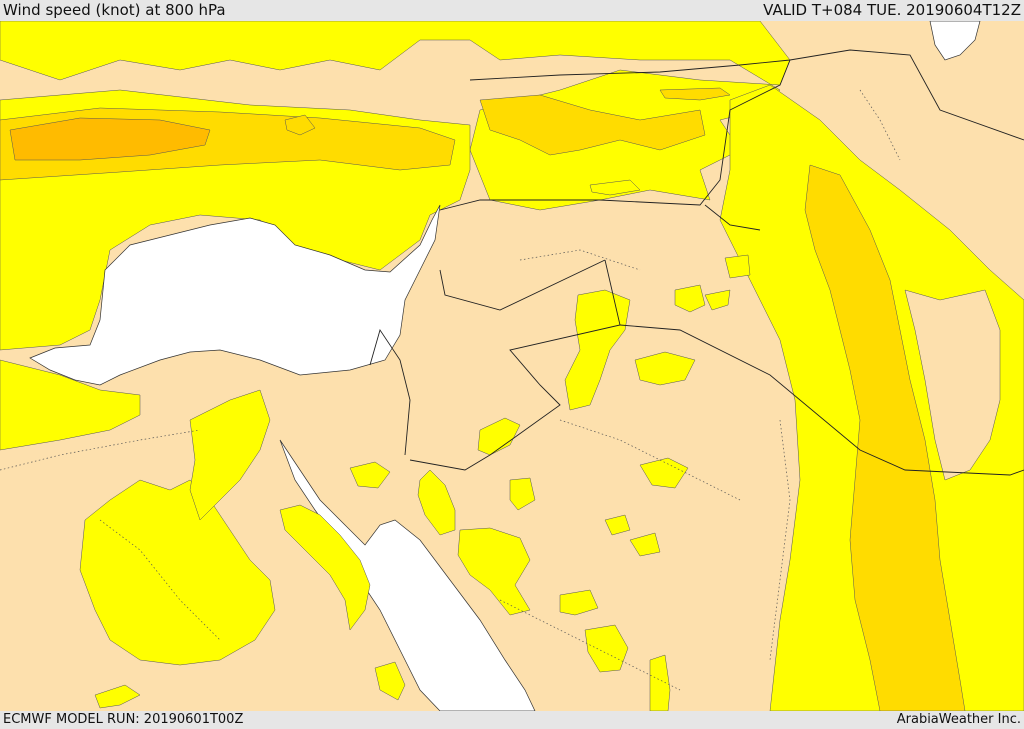 The image size is (1024, 729). I want to click on mediterranean-sea, so click(235, 295).